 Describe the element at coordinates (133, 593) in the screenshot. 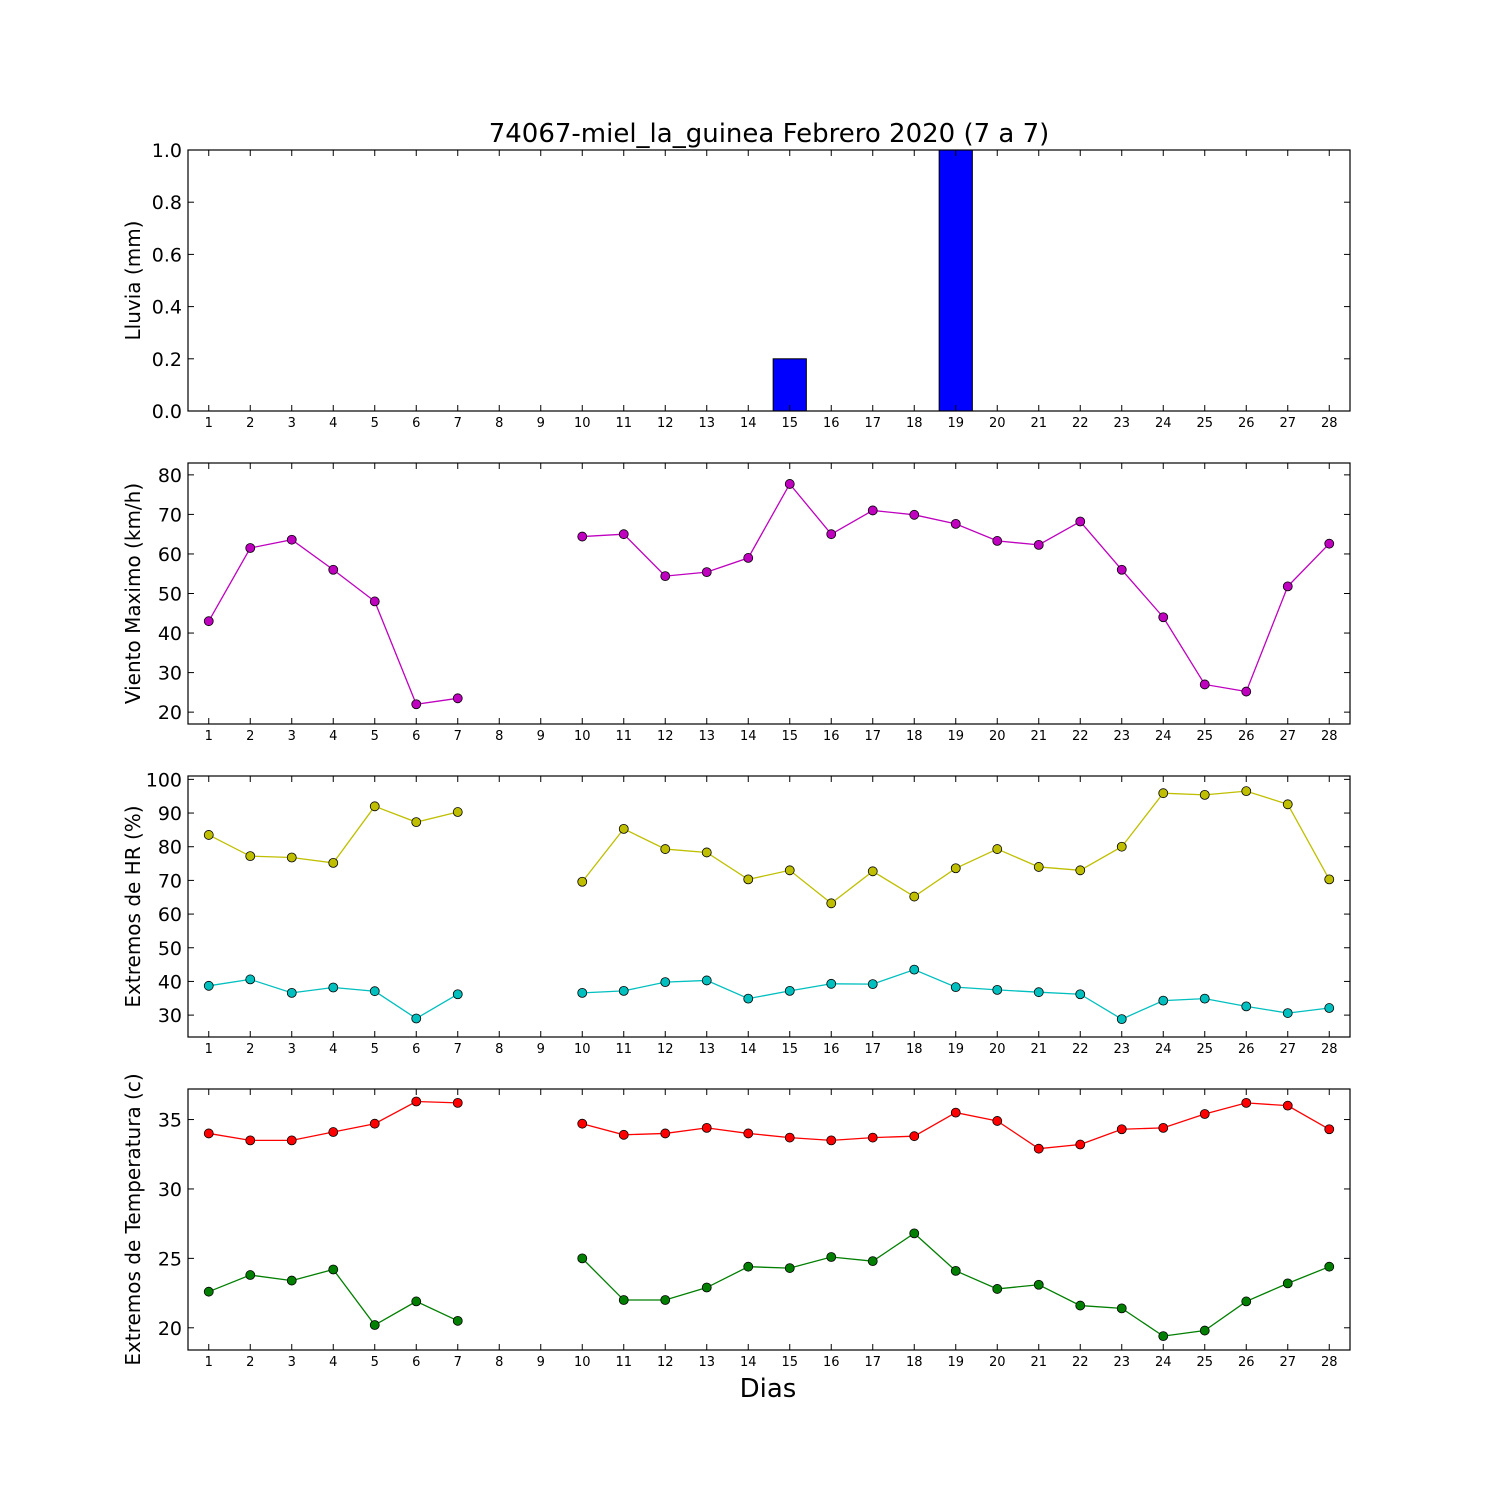

I see `y-axis-label: Viento Maximo (km/h)` at that location.